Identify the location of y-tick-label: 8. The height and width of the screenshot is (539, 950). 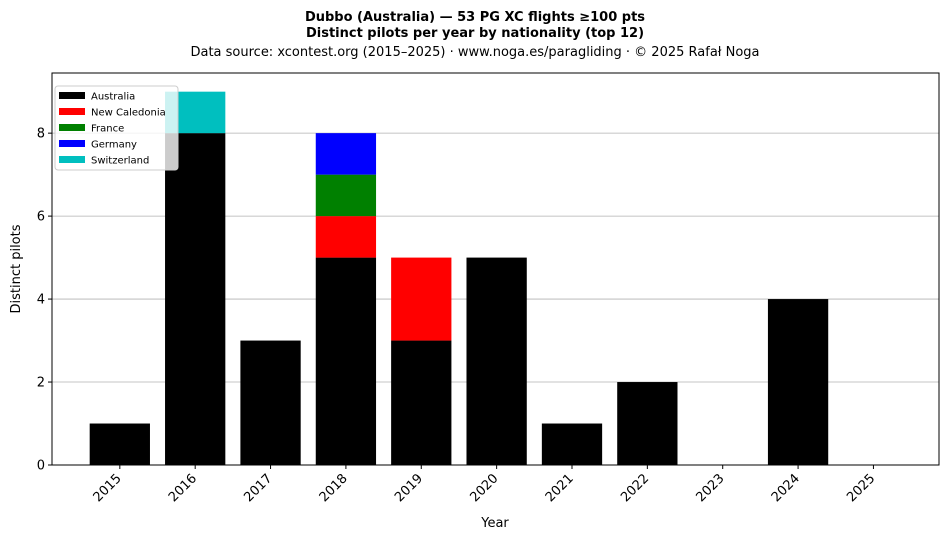
(41, 134).